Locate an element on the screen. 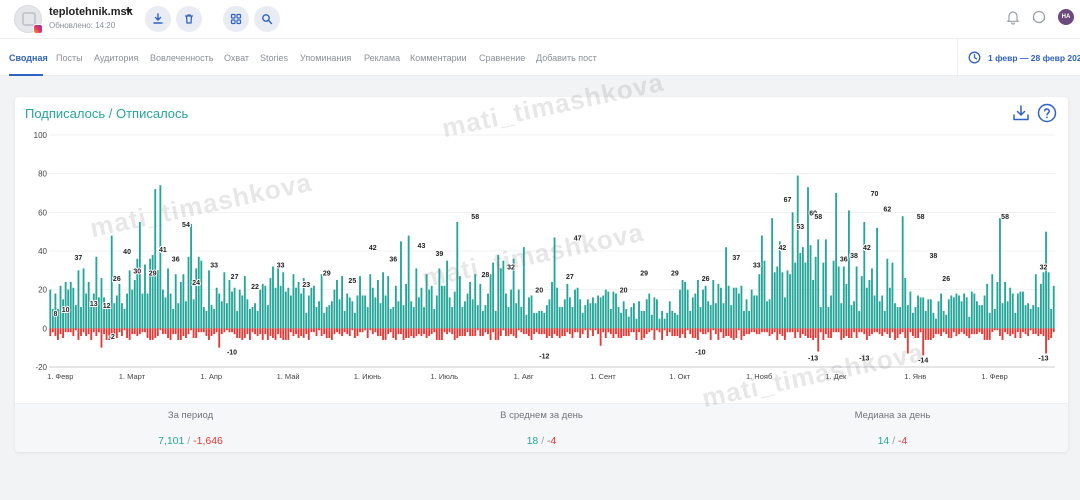 This screenshot has height=500, width=1080. tab-posts: Посты is located at coordinates (69, 58).